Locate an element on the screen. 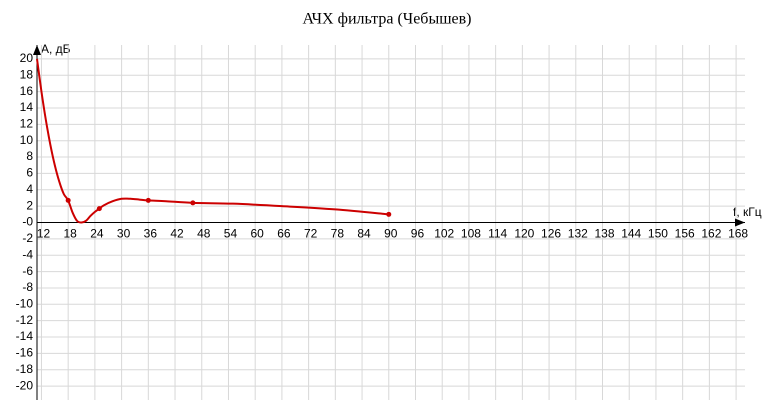 The width and height of the screenshot is (775, 409). x-tick-label: 138 is located at coordinates (604, 234).